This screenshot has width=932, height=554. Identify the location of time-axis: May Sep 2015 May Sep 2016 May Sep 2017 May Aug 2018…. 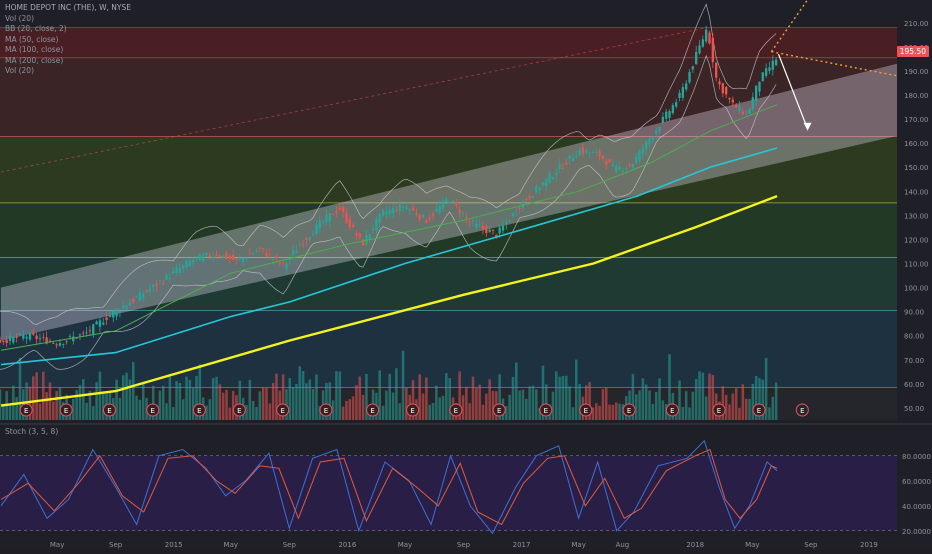
(464, 545).